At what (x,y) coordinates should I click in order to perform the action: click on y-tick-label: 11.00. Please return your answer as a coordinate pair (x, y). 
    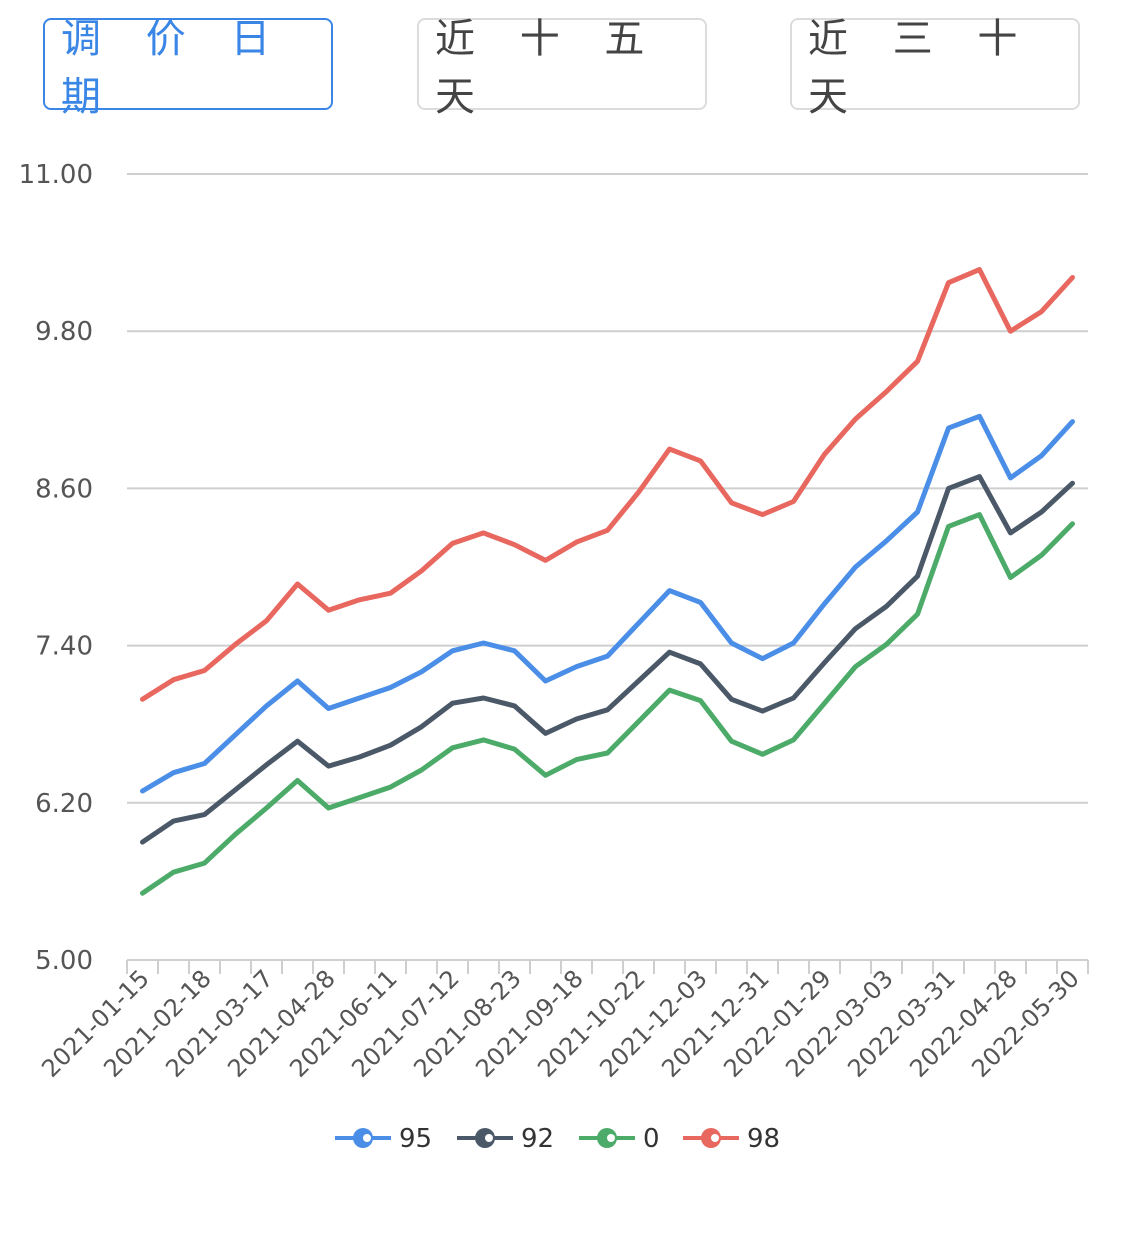
    Looking at the image, I should click on (56, 175).